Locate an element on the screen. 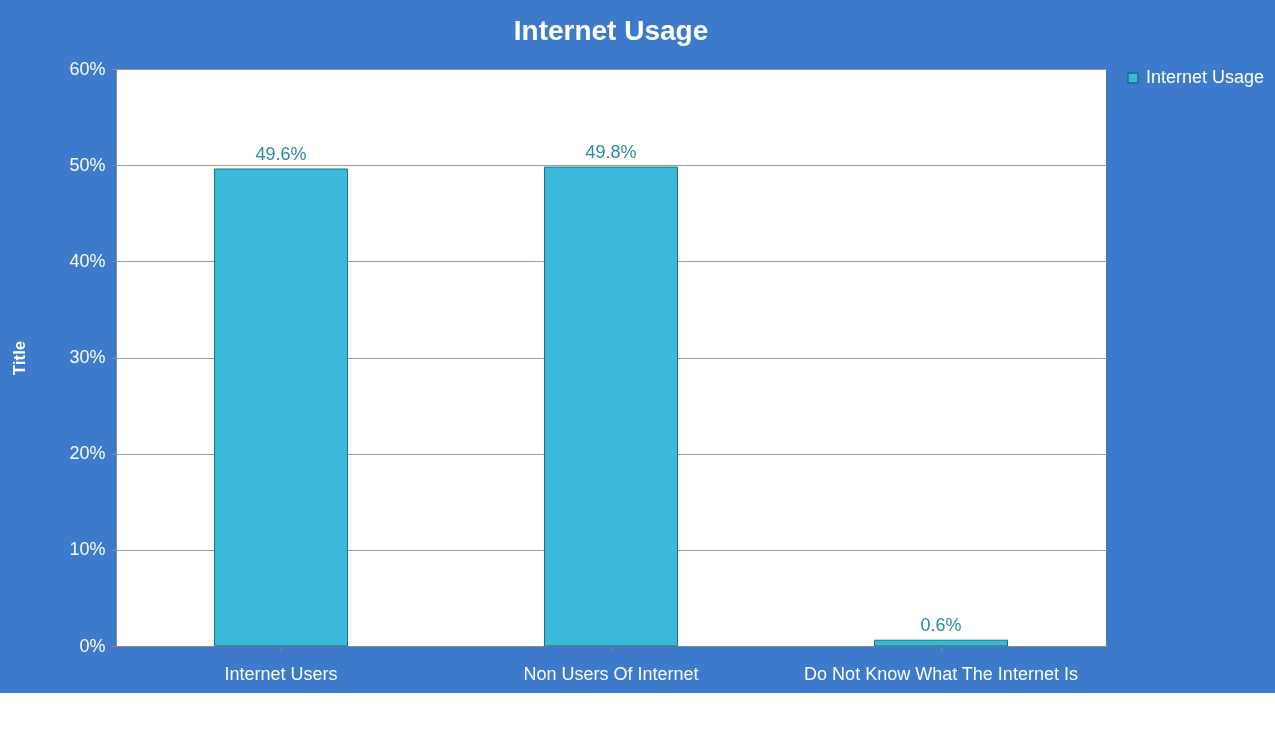  y-tick-label: 30% is located at coordinates (87, 357).